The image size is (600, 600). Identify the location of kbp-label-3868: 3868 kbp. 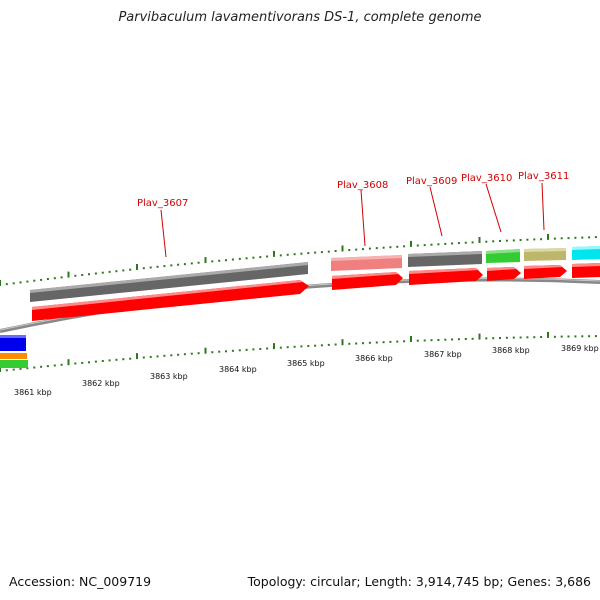
(511, 350).